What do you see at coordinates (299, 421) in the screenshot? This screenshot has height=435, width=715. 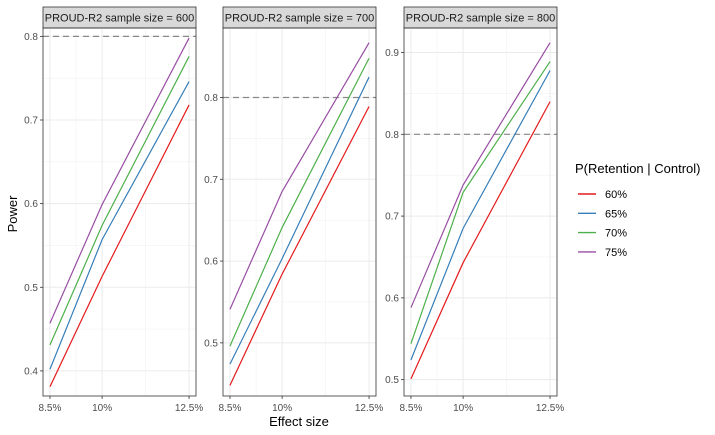 I see `x-axis-title: Effect size` at bounding box center [299, 421].